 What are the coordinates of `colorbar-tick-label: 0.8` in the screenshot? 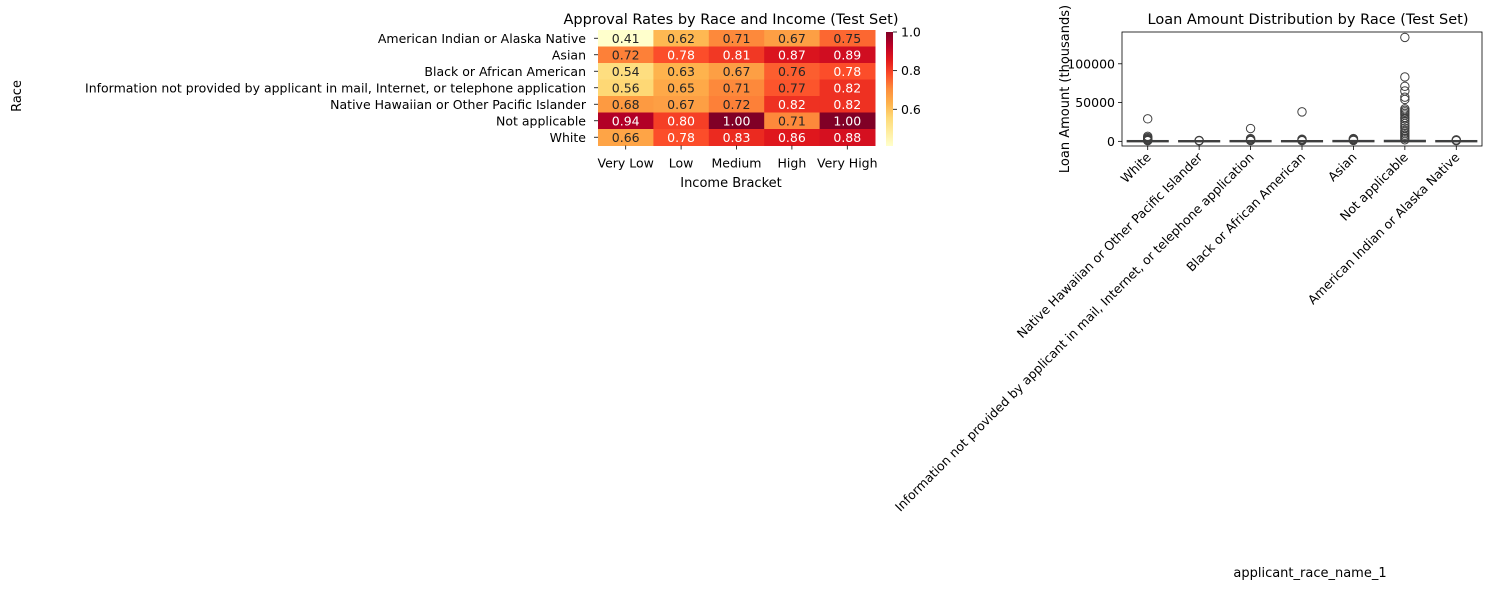 It's located at (911, 70).